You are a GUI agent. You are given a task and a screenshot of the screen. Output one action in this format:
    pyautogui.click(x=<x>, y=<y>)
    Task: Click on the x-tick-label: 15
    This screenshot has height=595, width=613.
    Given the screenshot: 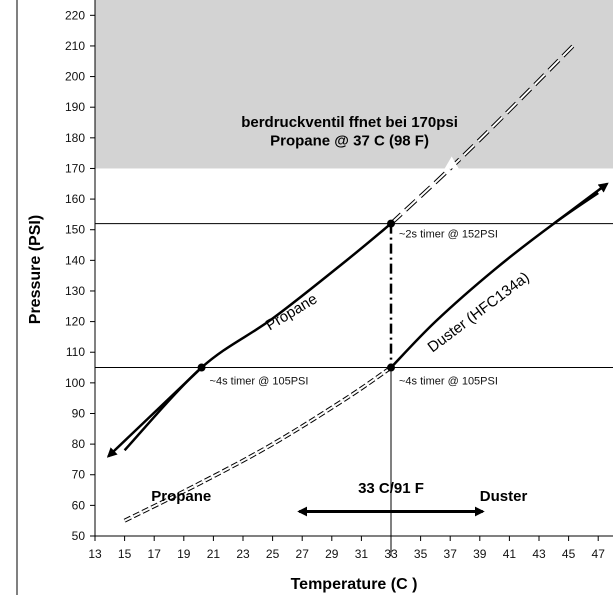 What is the action you would take?
    pyautogui.click(x=125, y=554)
    